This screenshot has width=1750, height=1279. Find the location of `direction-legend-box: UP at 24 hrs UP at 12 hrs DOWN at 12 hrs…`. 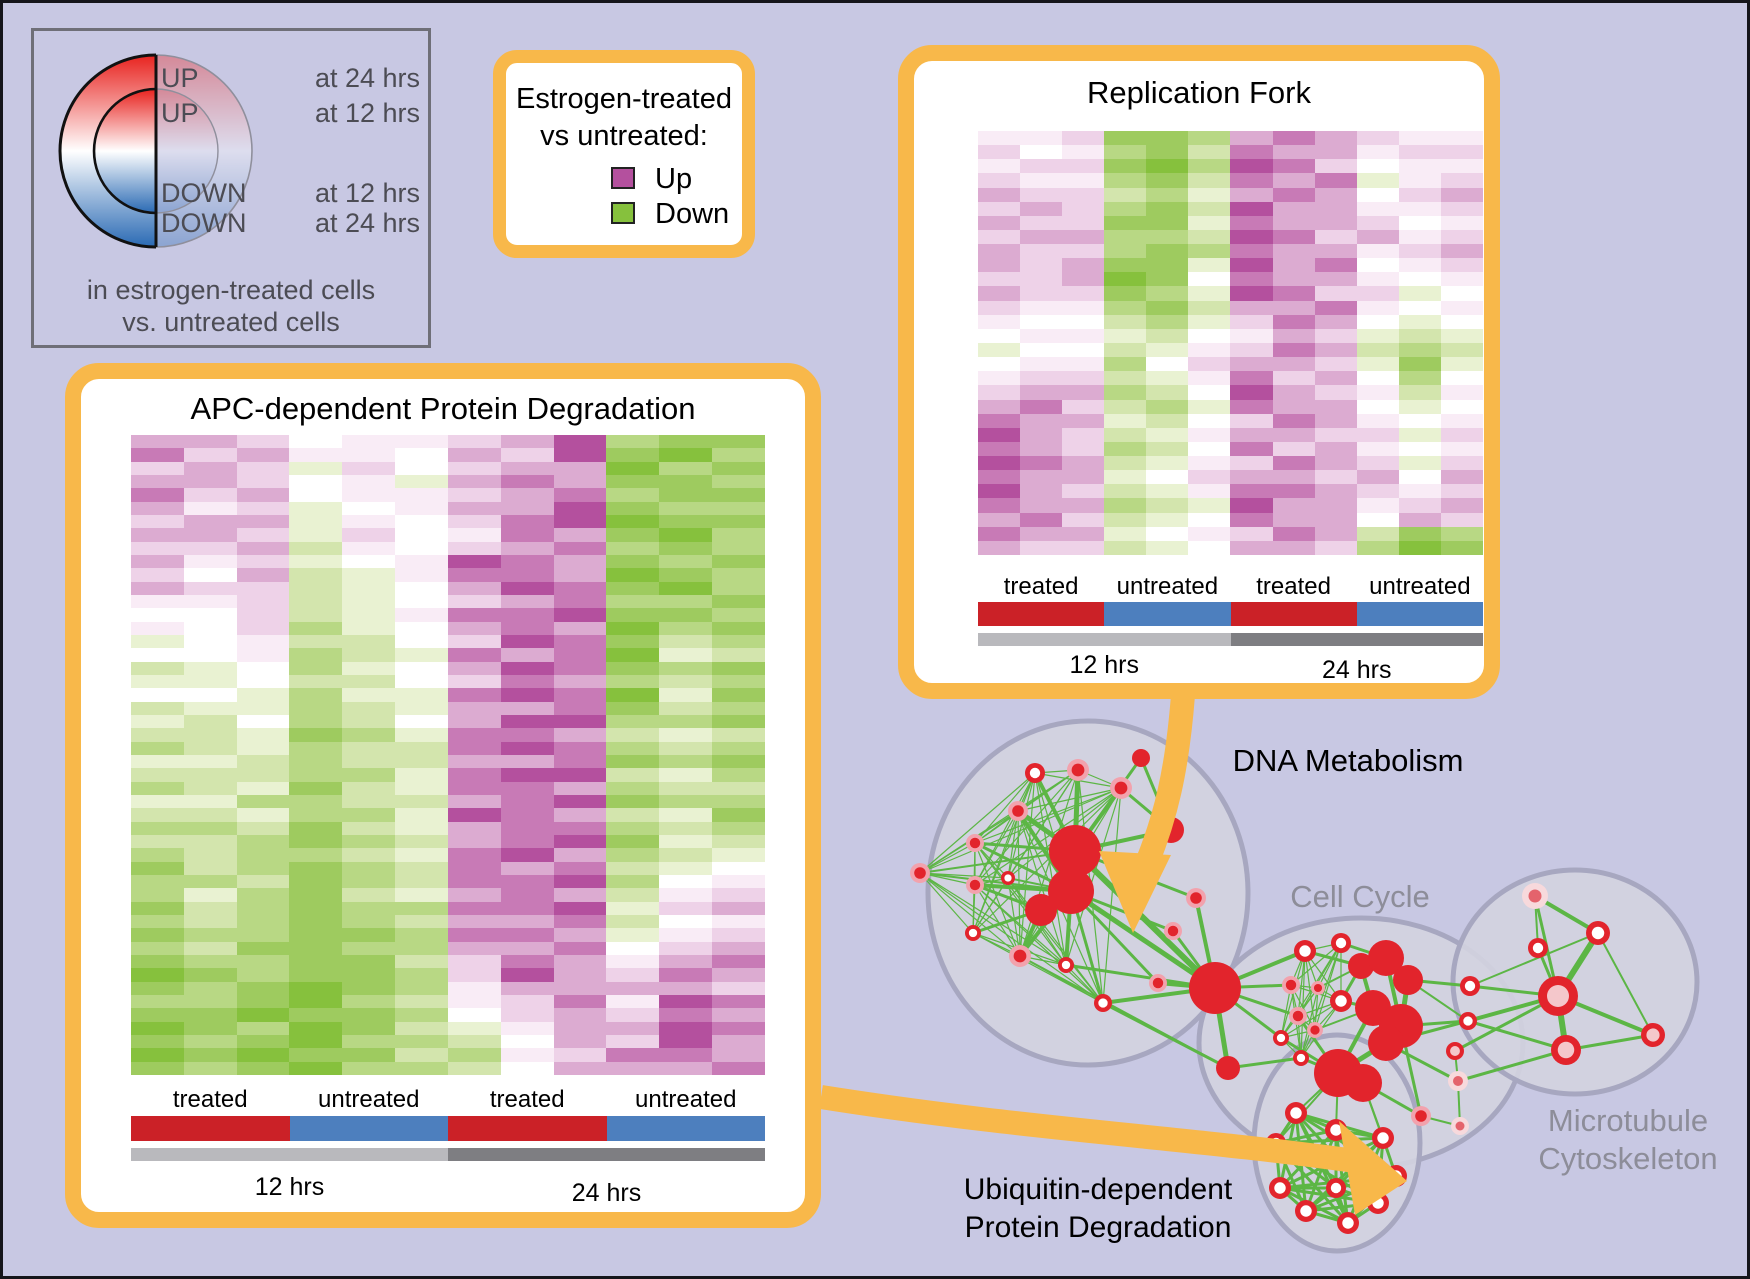

direction-legend-box: UP at 24 hrs UP at 12 hrs DOWN at 12 hrs… is located at coordinates (231, 188).